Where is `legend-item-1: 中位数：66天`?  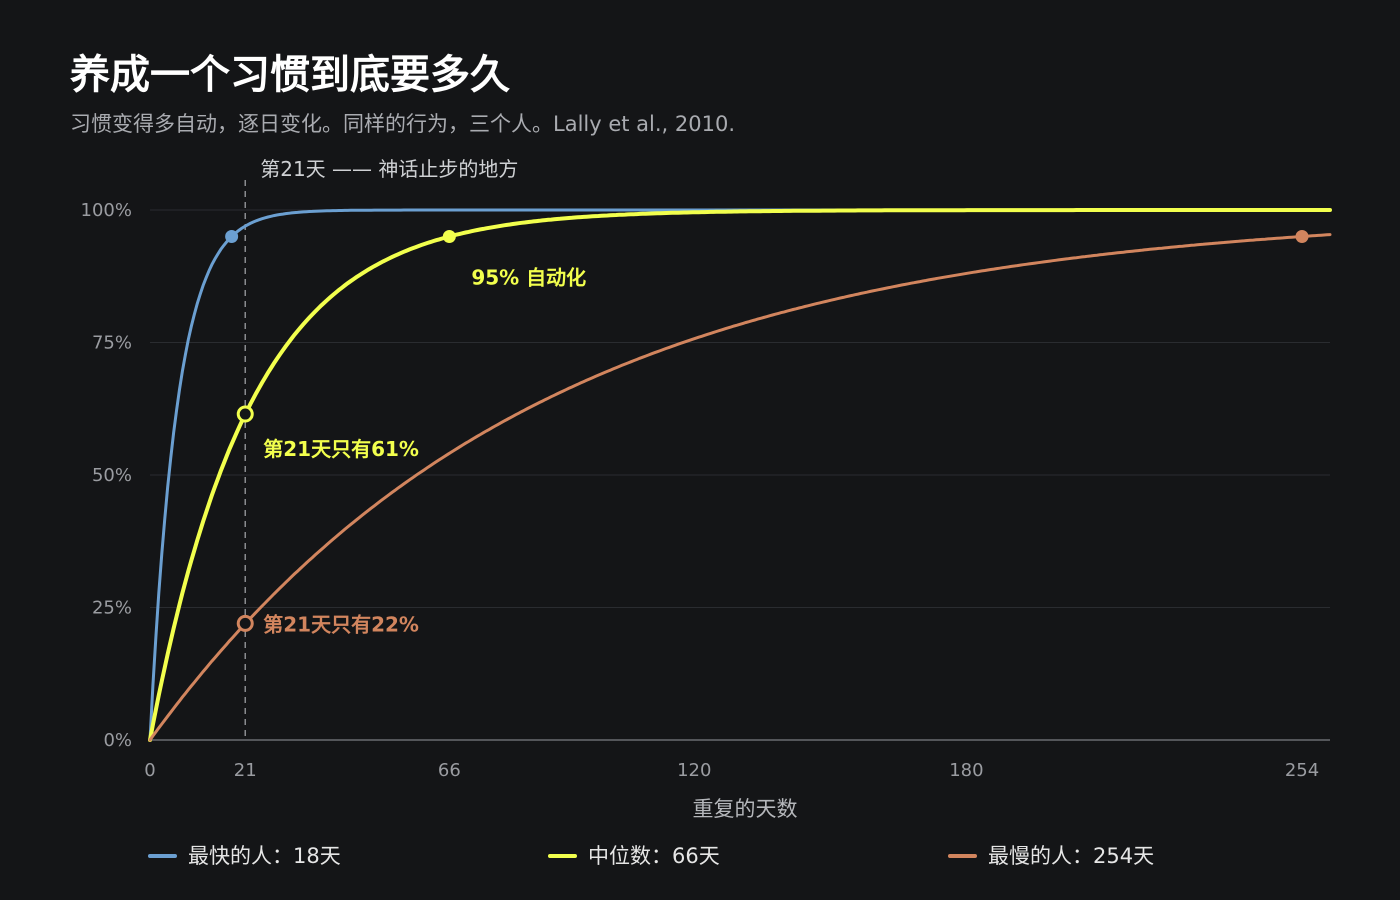
legend-item-1: 中位数：66天 is located at coordinates (634, 856).